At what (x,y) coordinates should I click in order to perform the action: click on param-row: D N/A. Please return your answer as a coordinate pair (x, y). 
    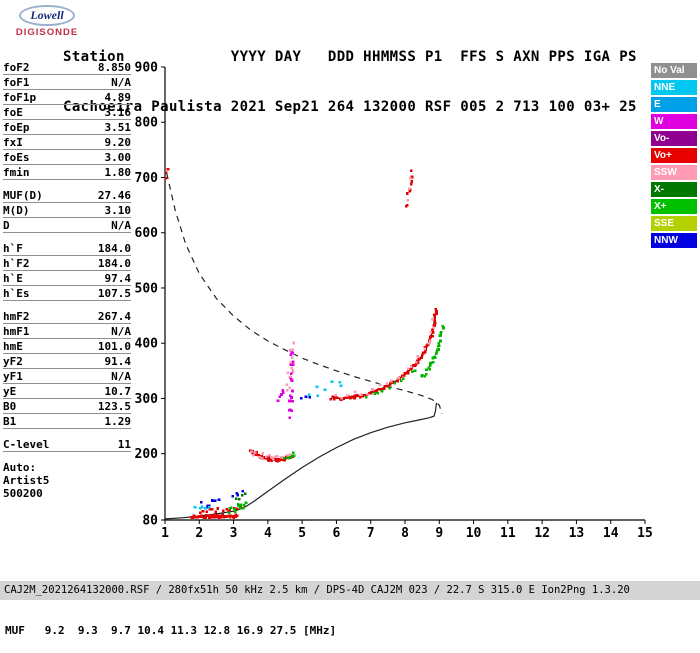
    Looking at the image, I should click on (67, 226).